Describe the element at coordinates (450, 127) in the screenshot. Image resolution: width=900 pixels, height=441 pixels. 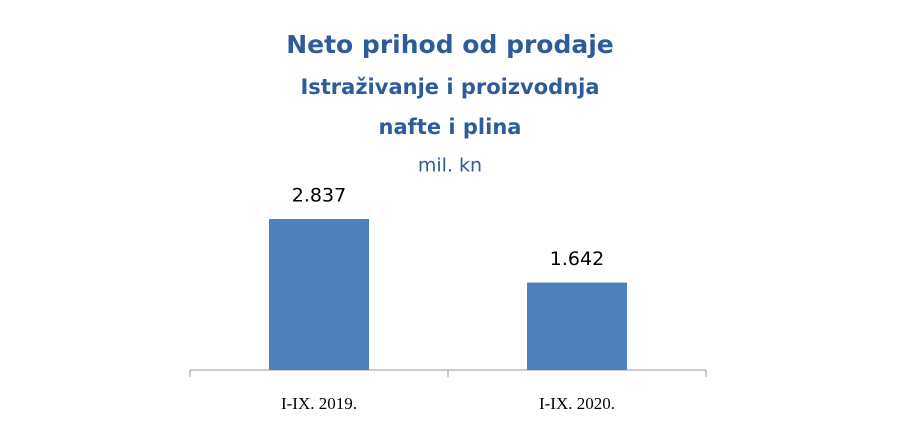
I see `chart-subtitle: nafte i plina` at that location.